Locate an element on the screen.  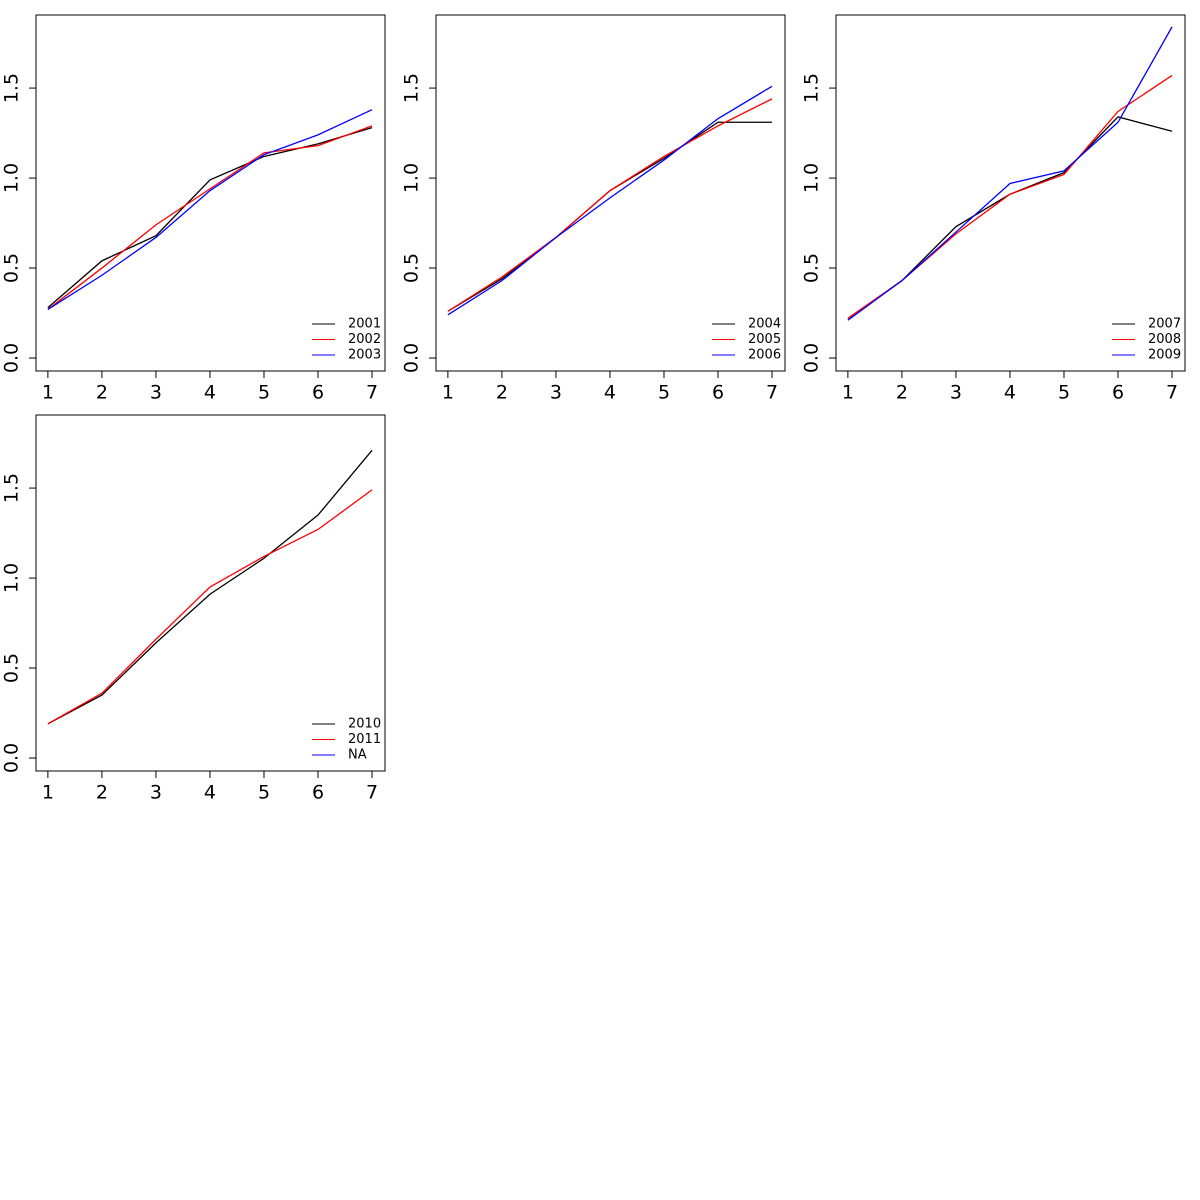
legend-label: 2011 is located at coordinates (364, 739).